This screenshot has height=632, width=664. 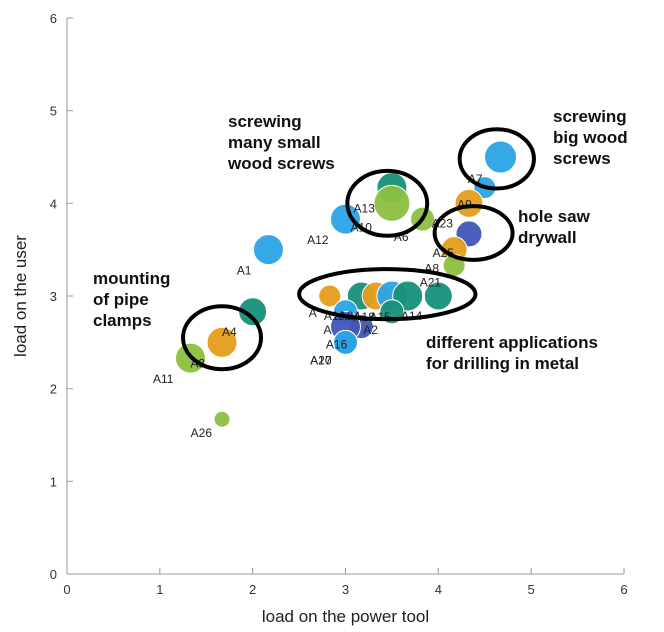 I want to click on point-label: A21, so click(x=431, y=282).